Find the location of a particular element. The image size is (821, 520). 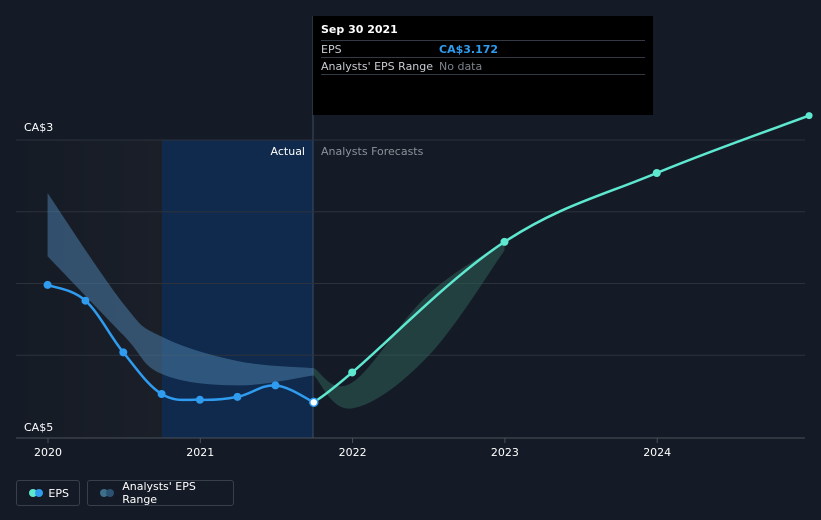

eps-line is located at coordinates (181, 343).